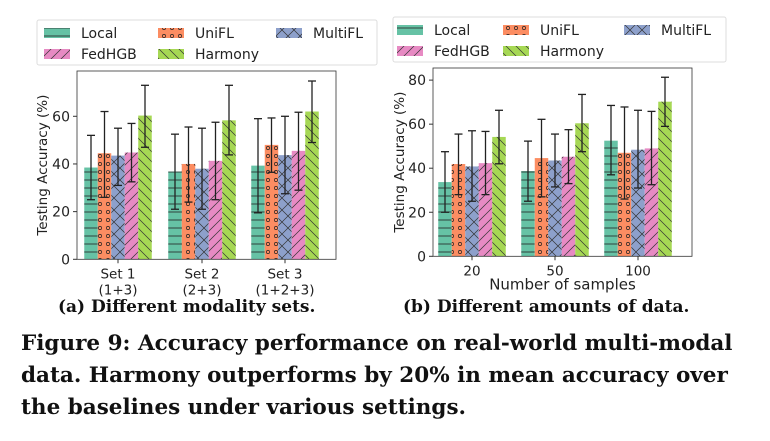  Describe the element at coordinates (638, 271) in the screenshot. I see `x-tick-label: 100` at that location.